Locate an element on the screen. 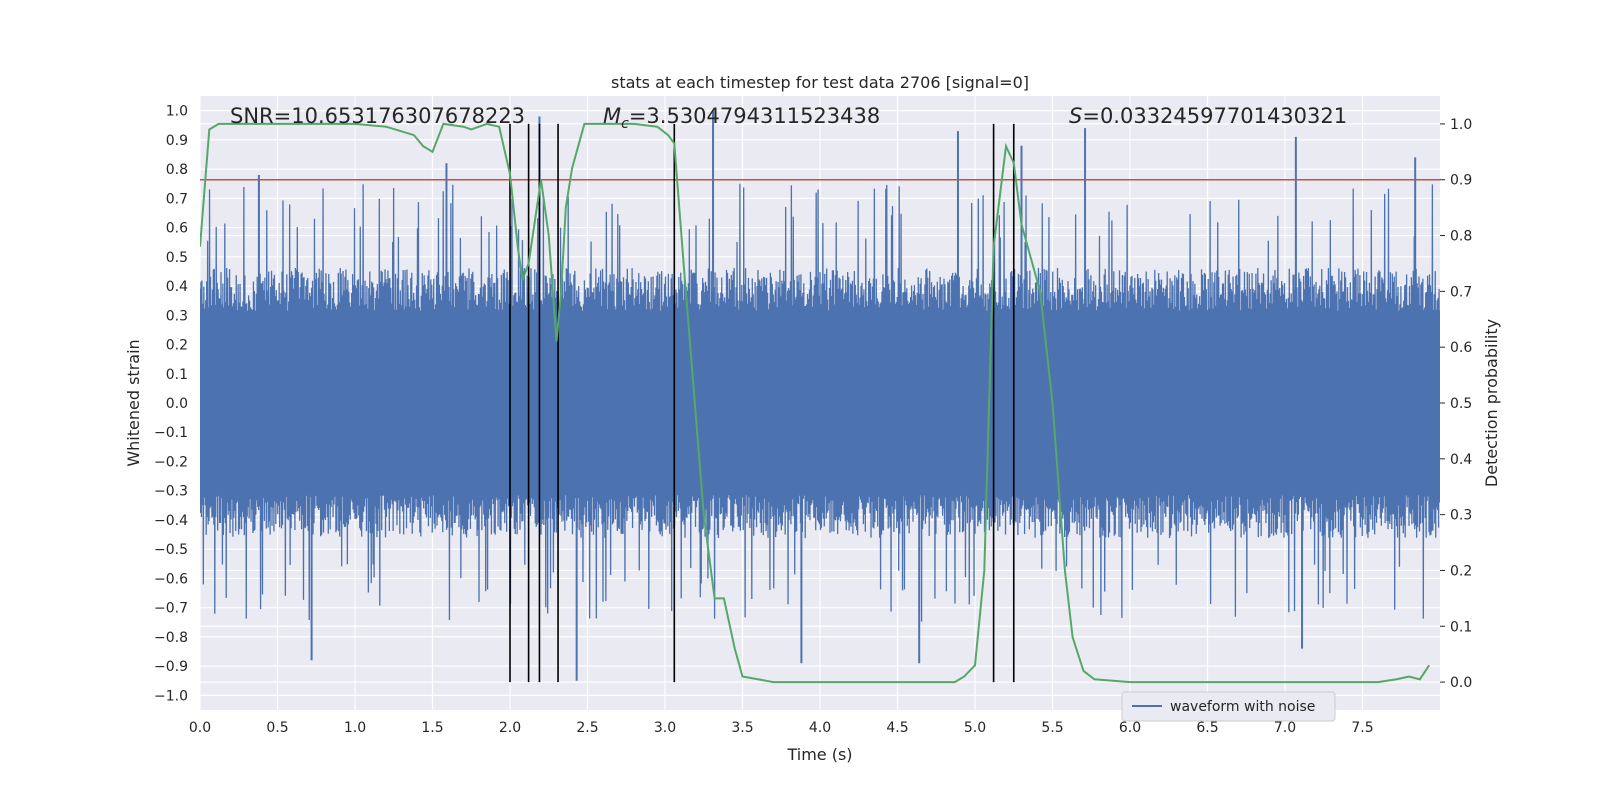 This screenshot has height=805, width=1600. legend: waveform with noise is located at coordinates (1228, 706).